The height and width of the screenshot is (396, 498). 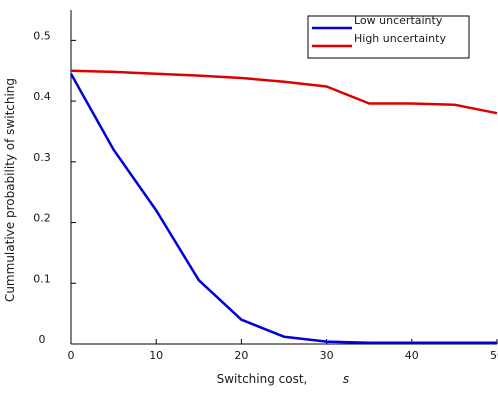 I want to click on x-axis-label-text: Switching cost,, so click(x=262, y=379).